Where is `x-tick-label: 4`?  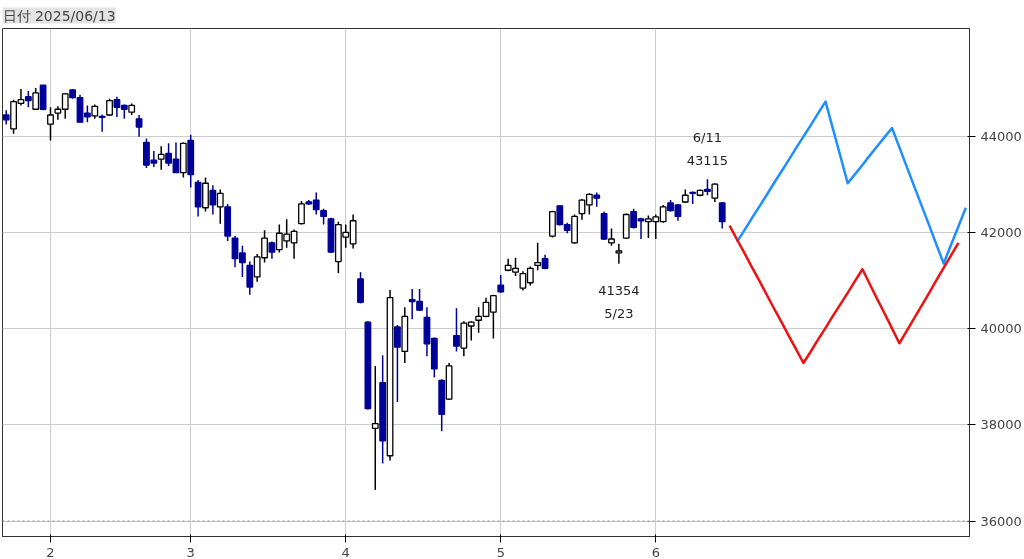
x-tick-label: 4 is located at coordinates (345, 551).